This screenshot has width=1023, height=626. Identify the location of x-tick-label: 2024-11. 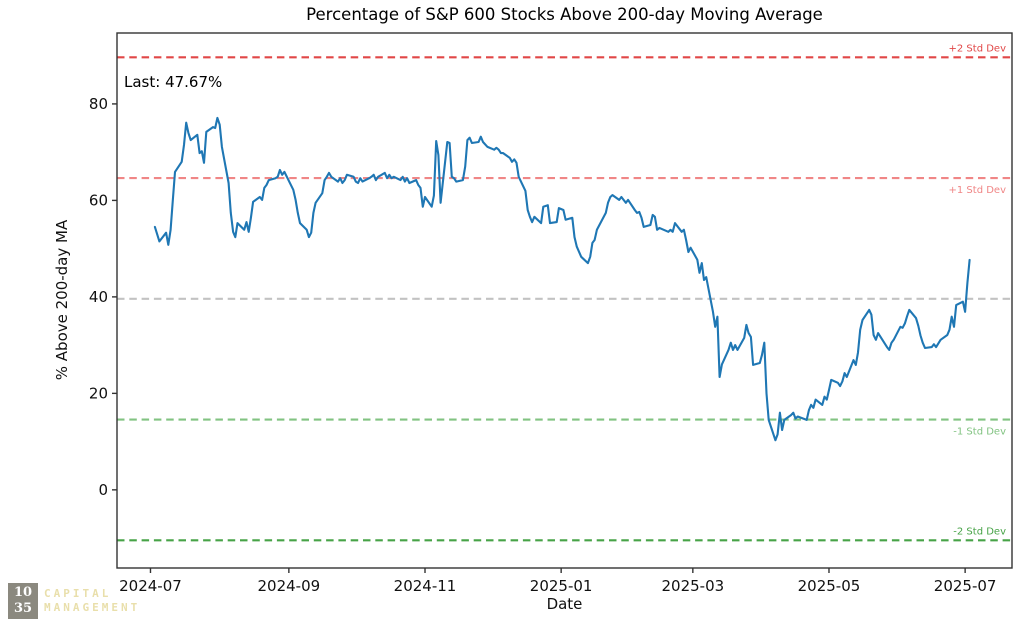
(425, 586).